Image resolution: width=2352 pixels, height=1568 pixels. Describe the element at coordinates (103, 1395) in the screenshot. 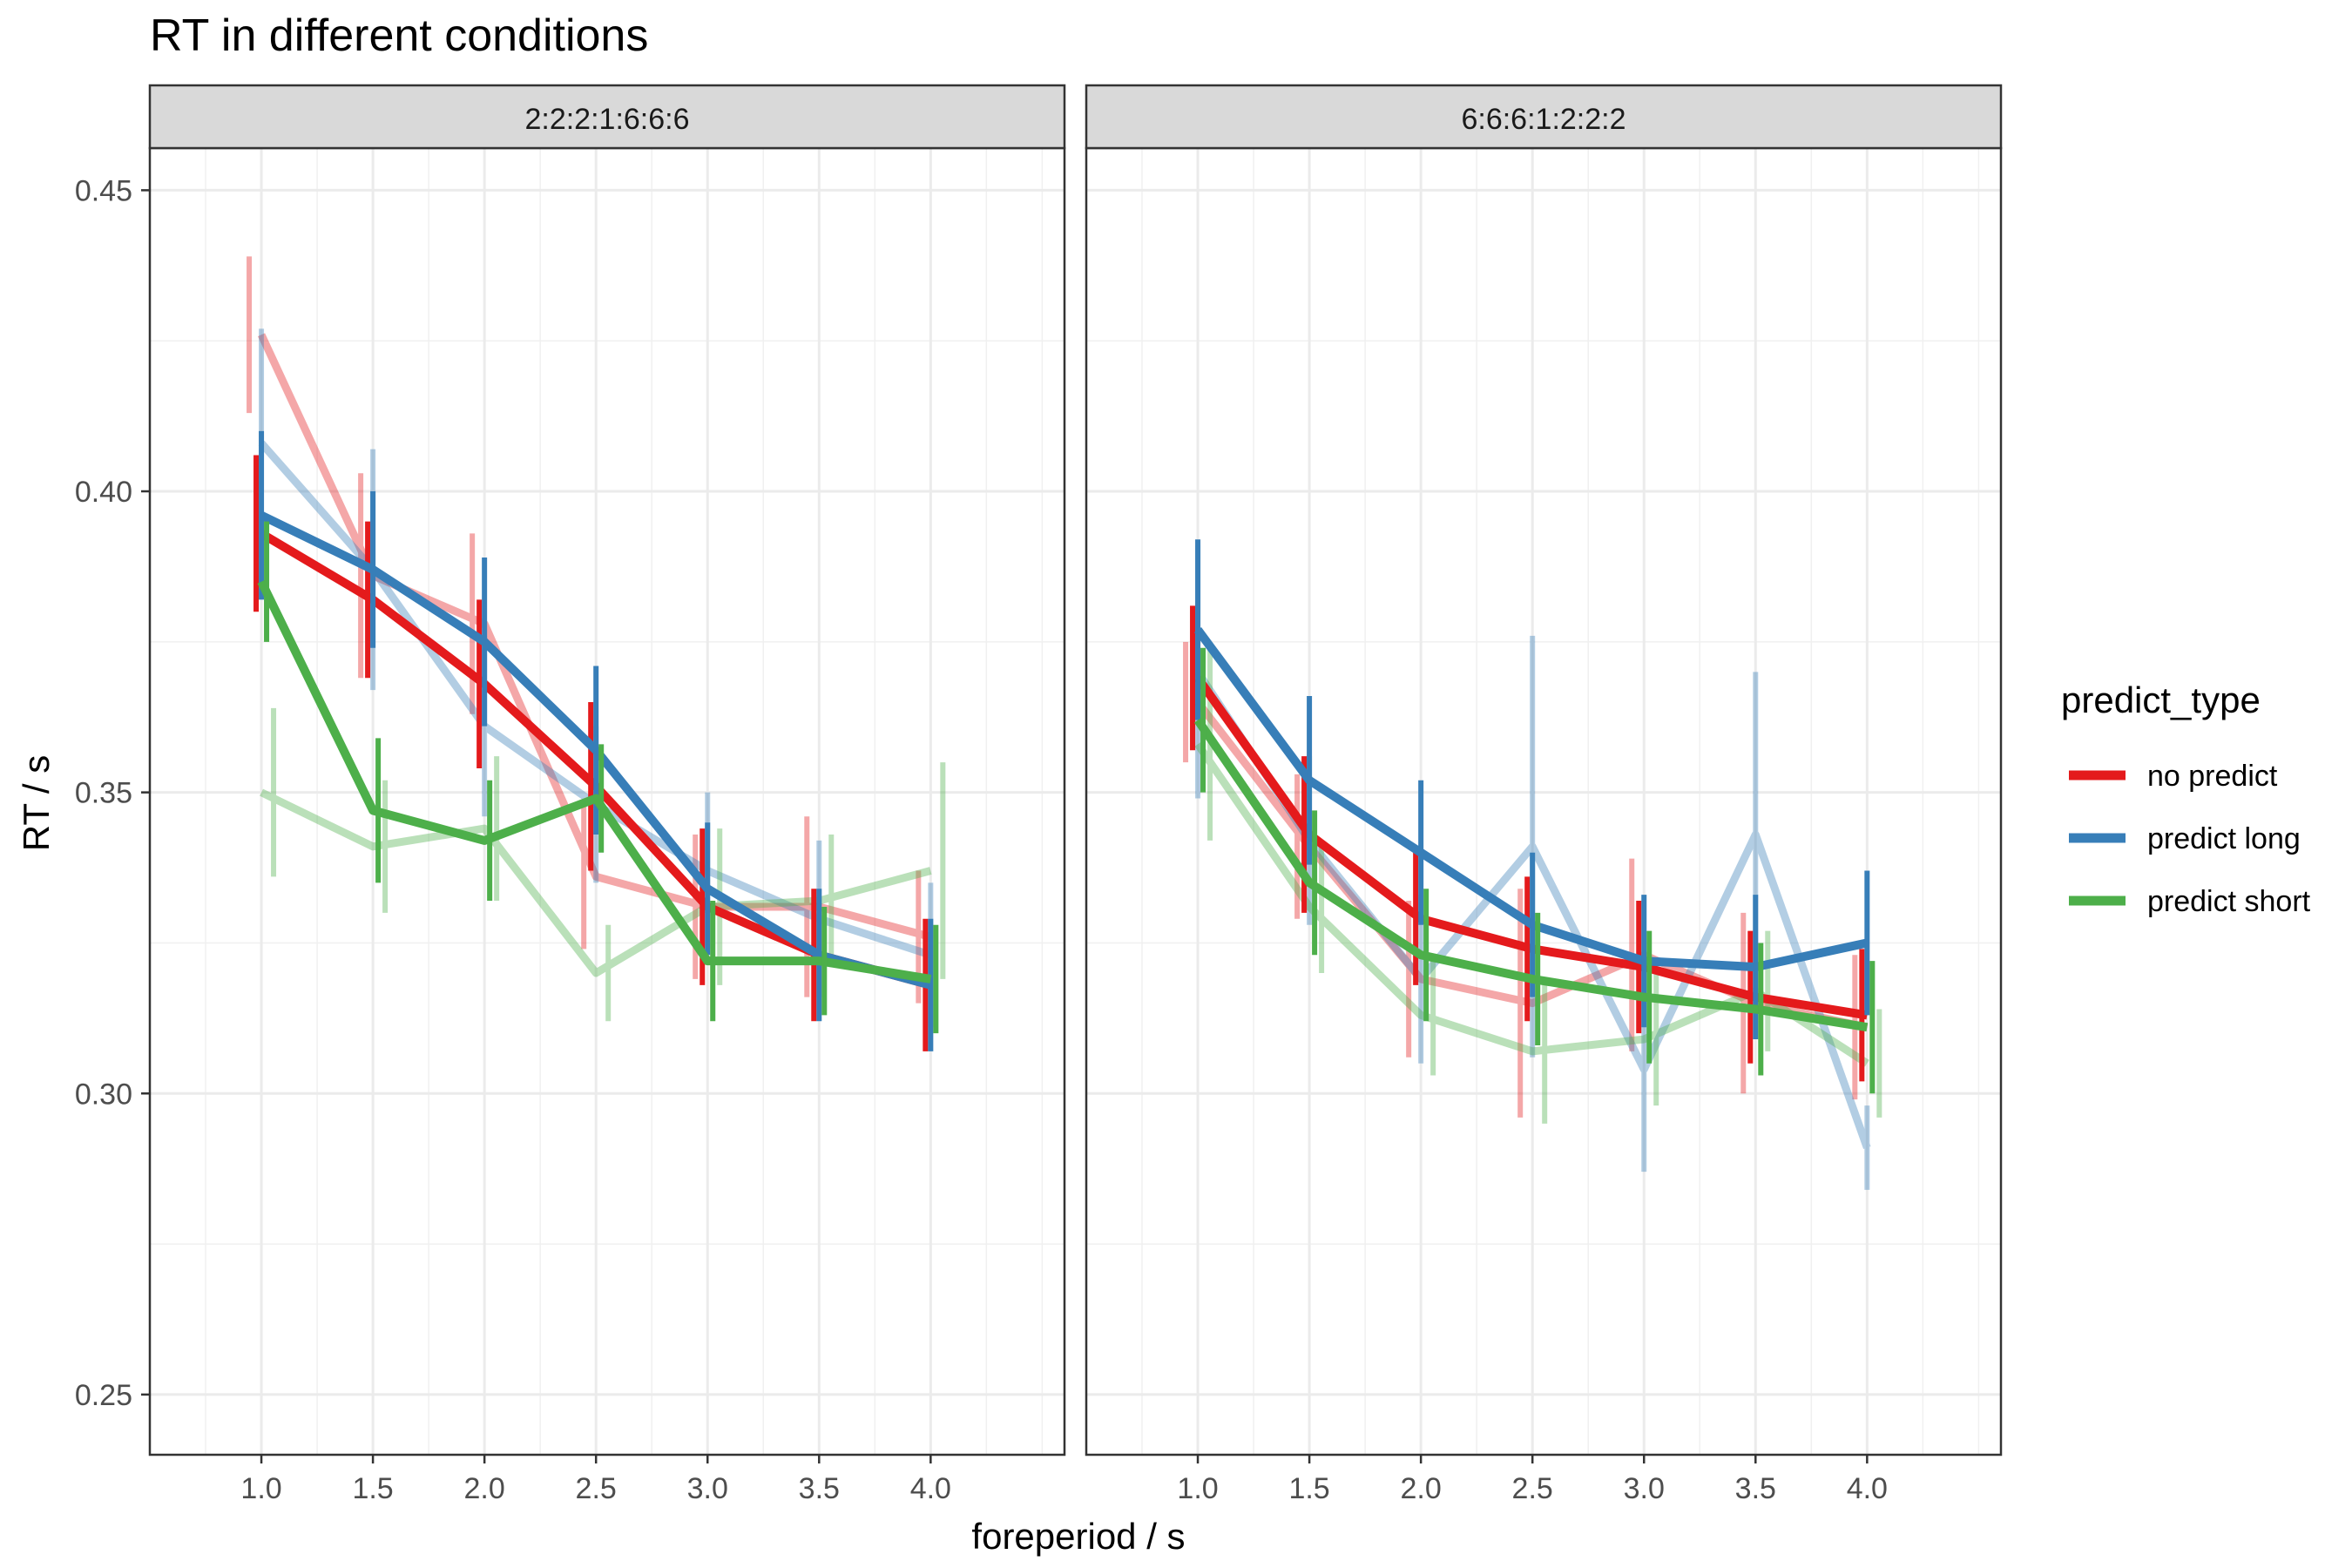

I see `y-tick-label: 0.25` at that location.